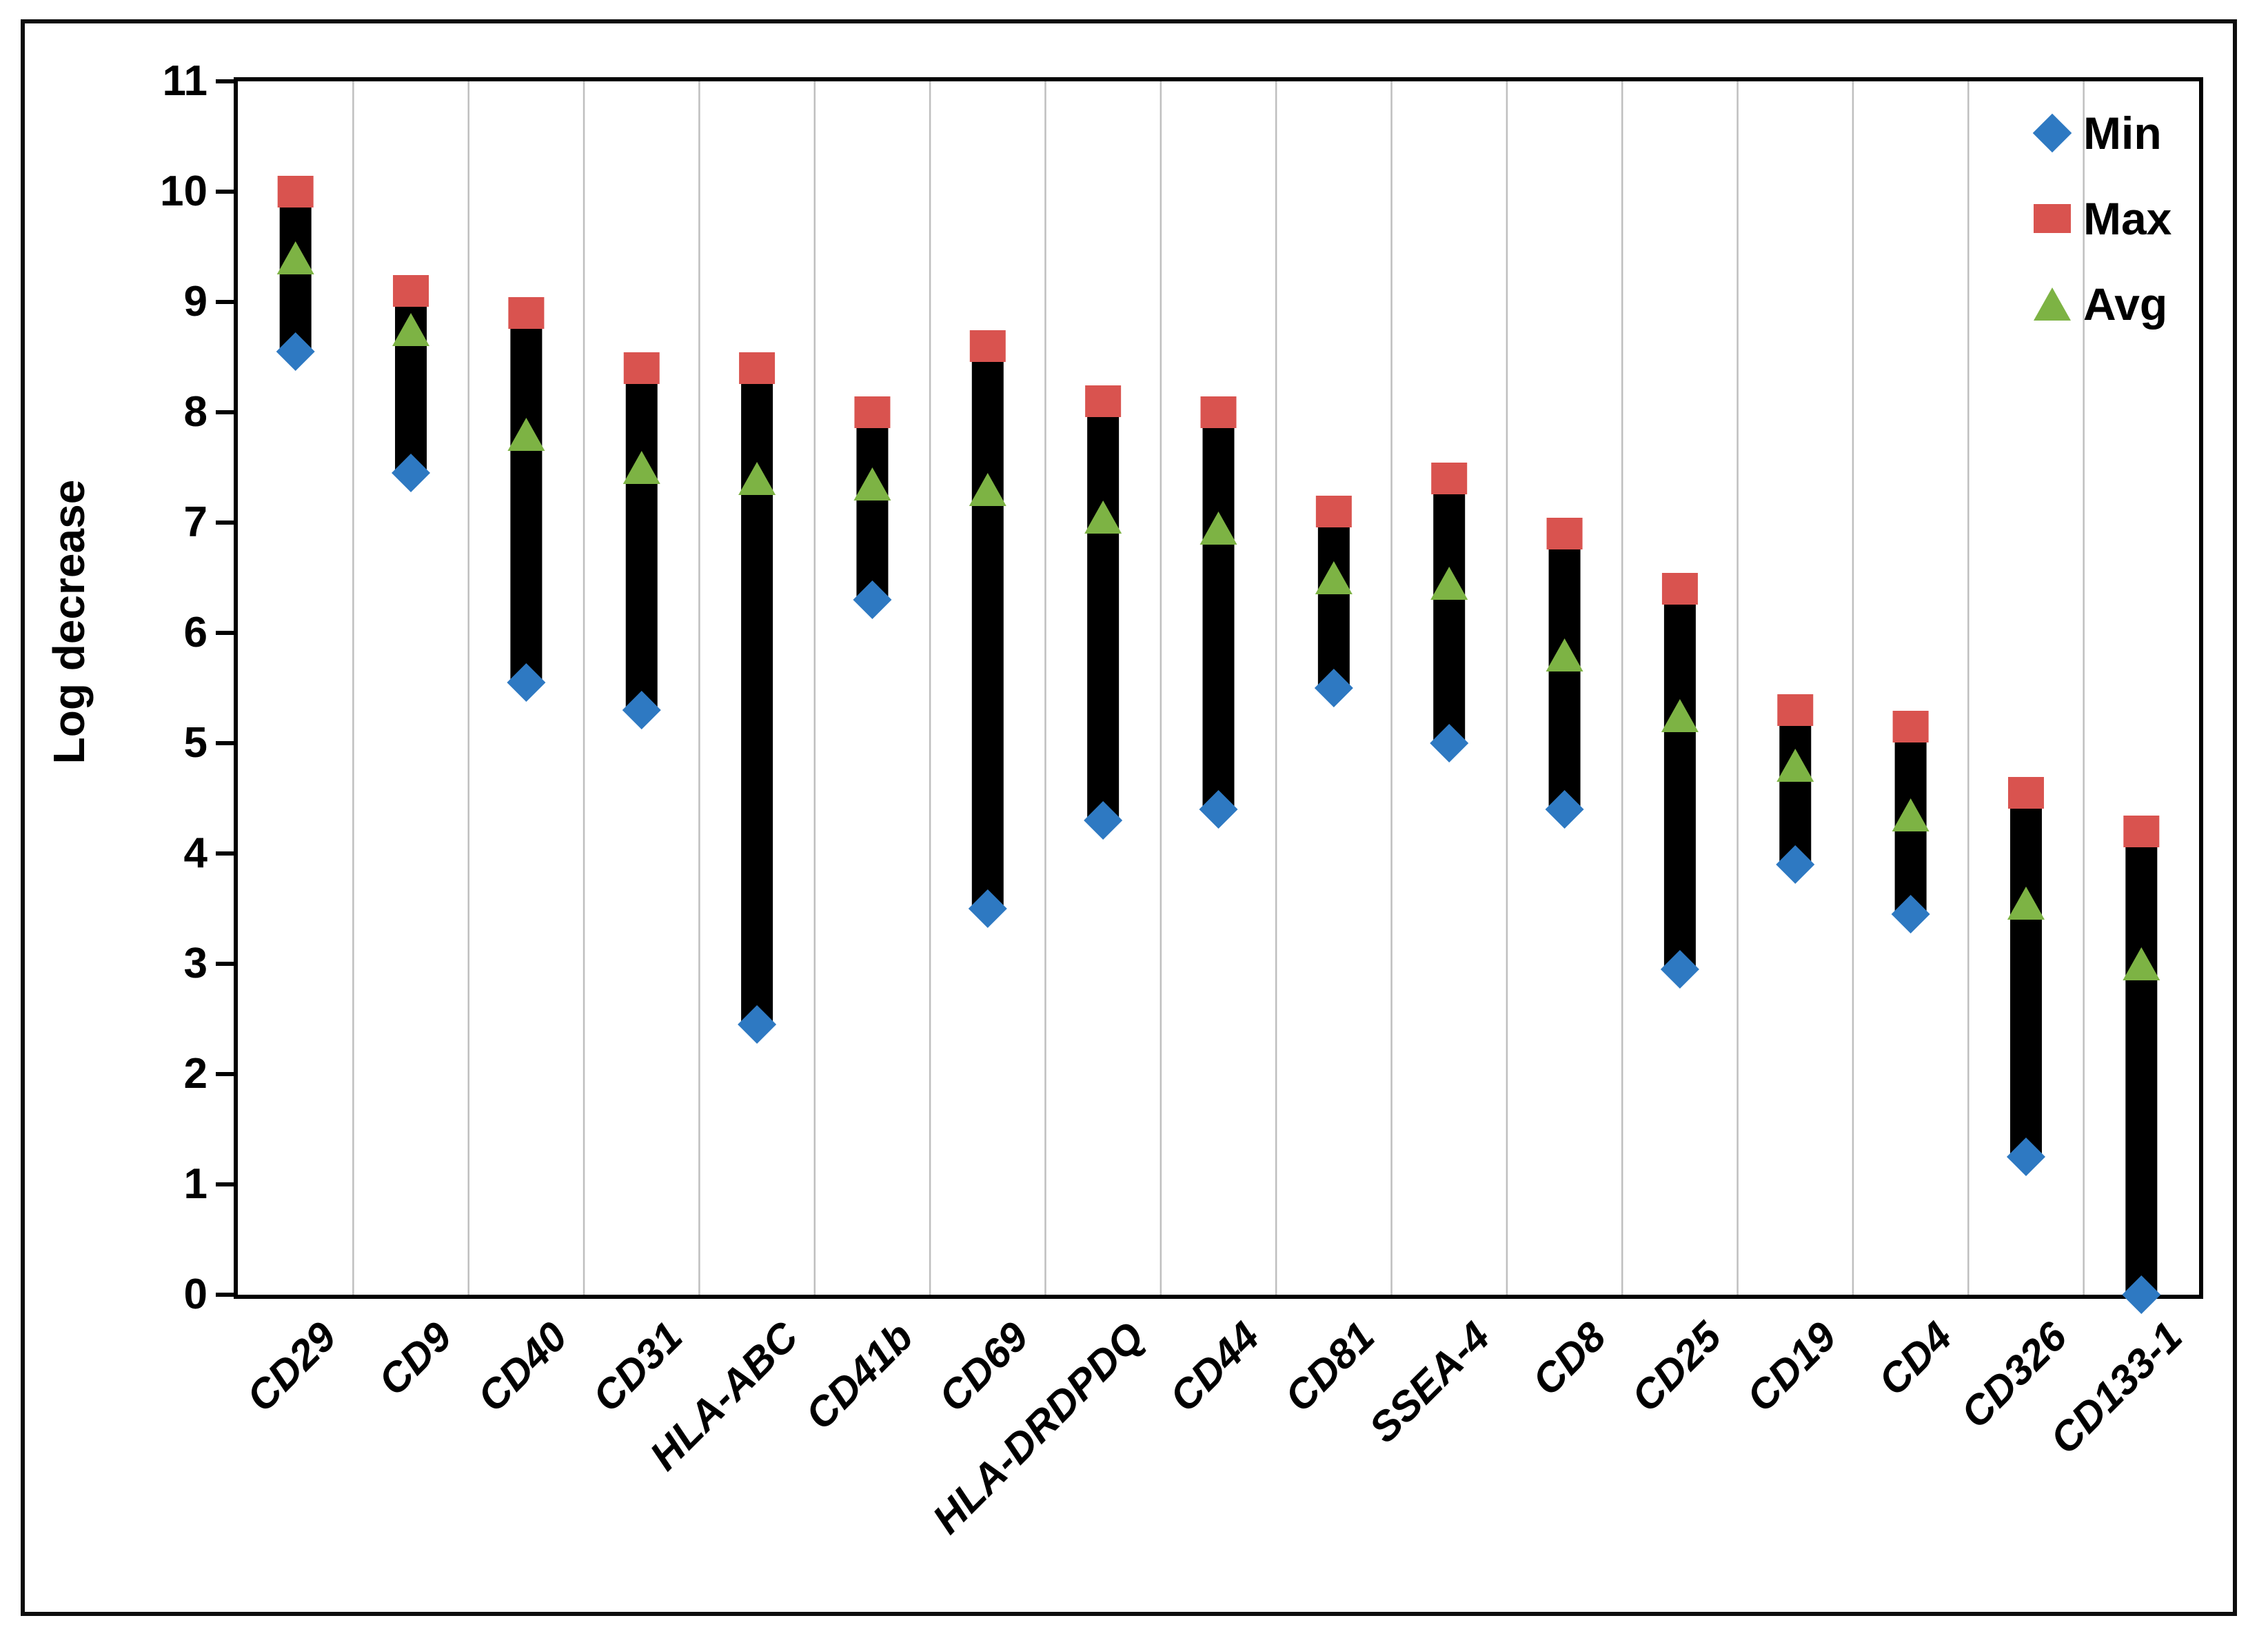 This screenshot has height=1627, width=2268. What do you see at coordinates (195, 522) in the screenshot?
I see `y-axis-tick-label: 7` at bounding box center [195, 522].